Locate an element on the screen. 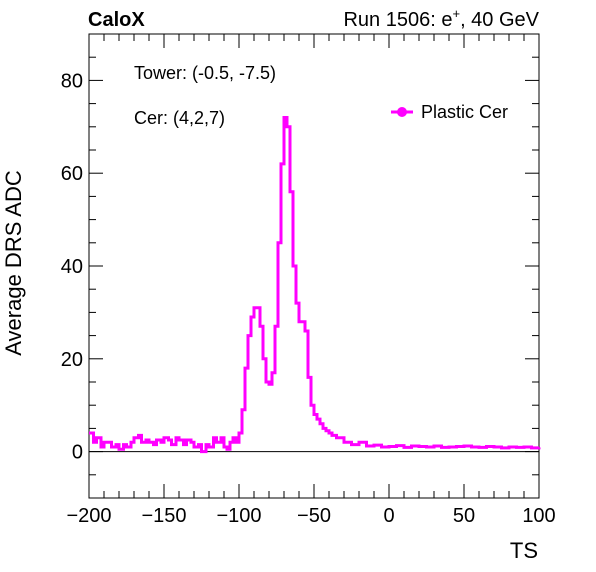 The image size is (596, 572). y-tick-label: 20 is located at coordinates (72, 360).